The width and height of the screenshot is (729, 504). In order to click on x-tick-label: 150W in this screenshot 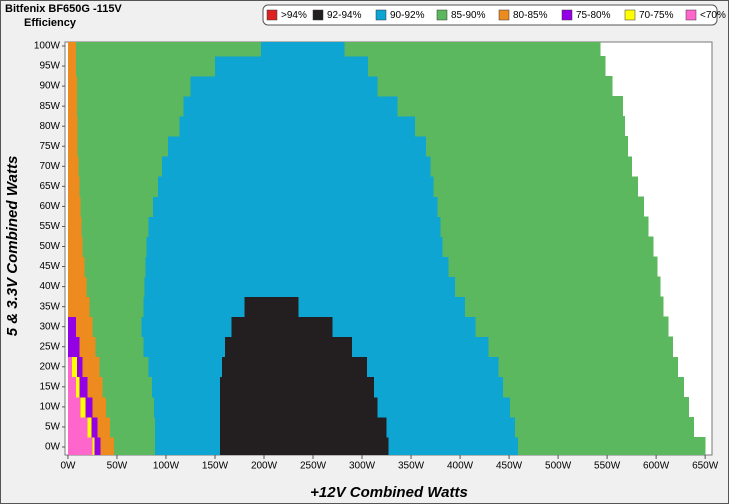, I will do `click(215, 466)`.